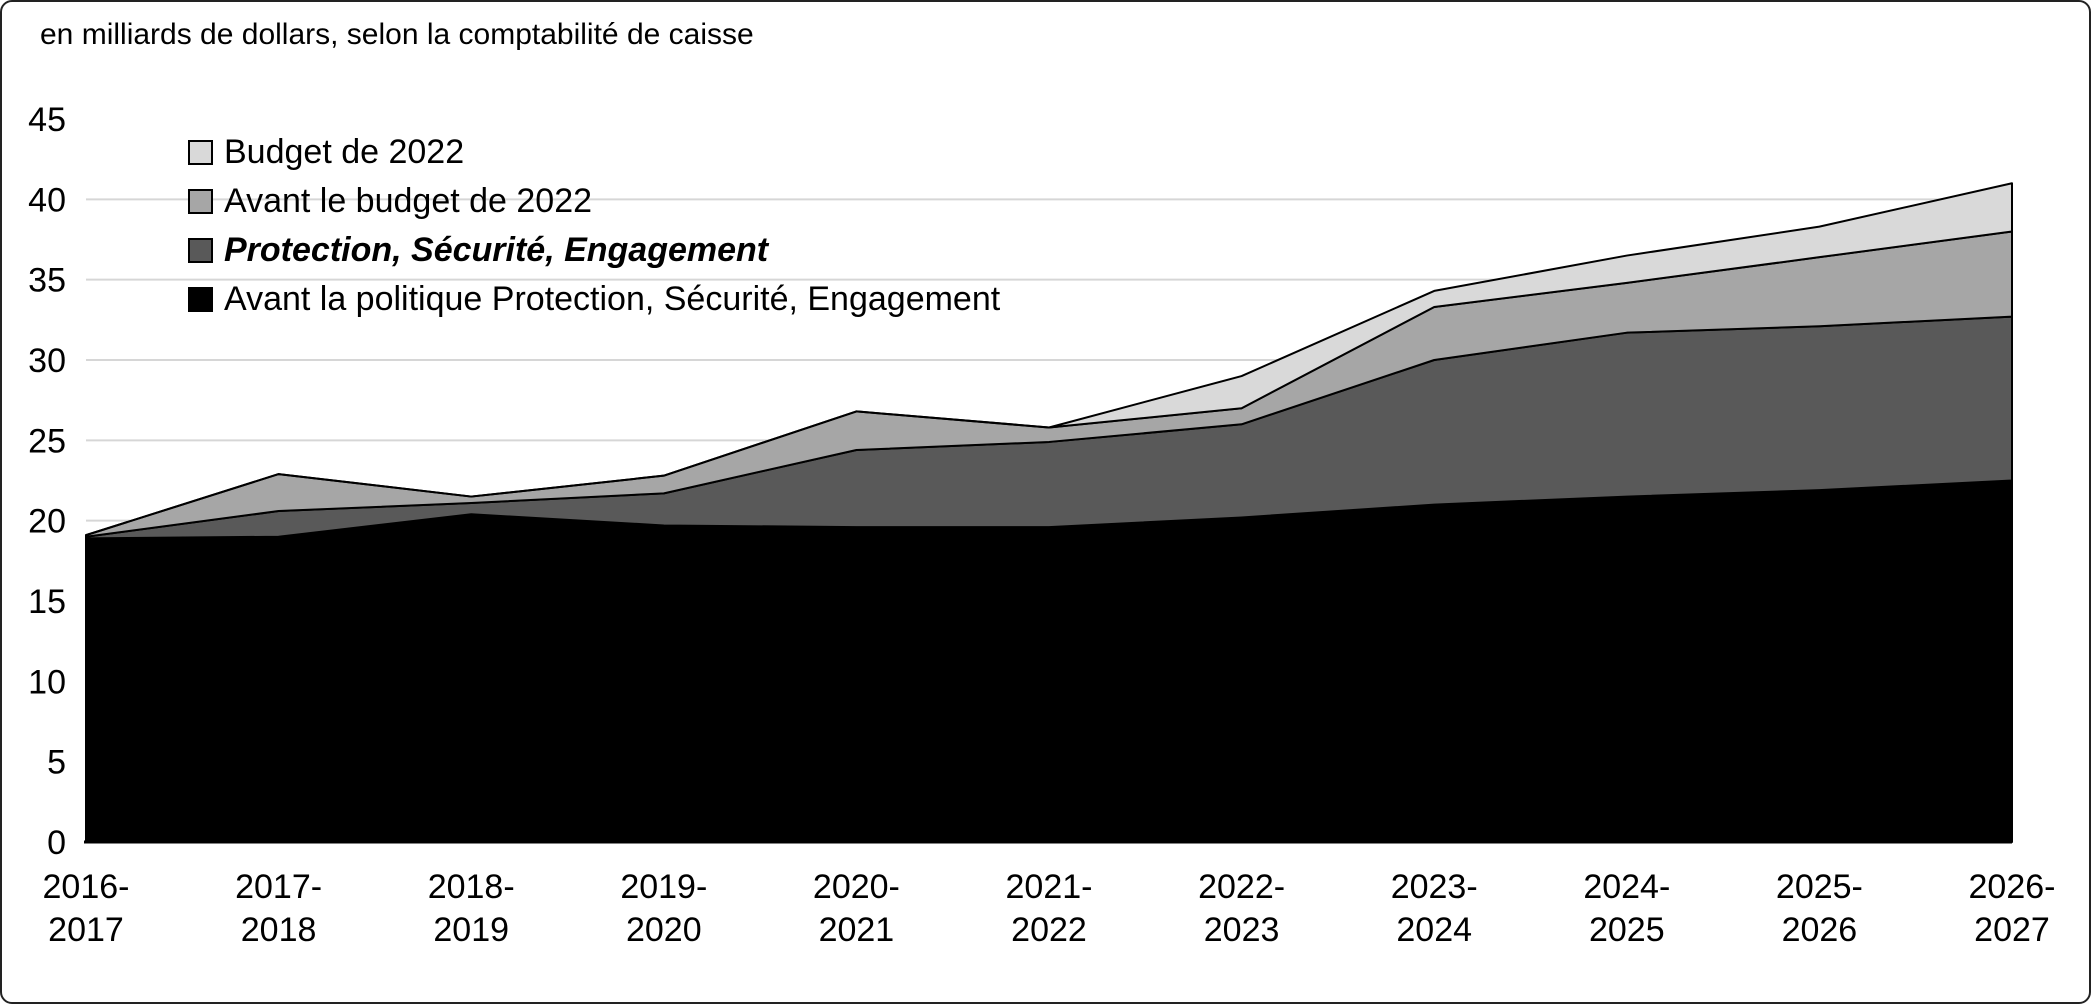 This screenshot has width=2091, height=1004. Describe the element at coordinates (200, 299) in the screenshot. I see `legend-swatch-avant-politique-pse` at that location.